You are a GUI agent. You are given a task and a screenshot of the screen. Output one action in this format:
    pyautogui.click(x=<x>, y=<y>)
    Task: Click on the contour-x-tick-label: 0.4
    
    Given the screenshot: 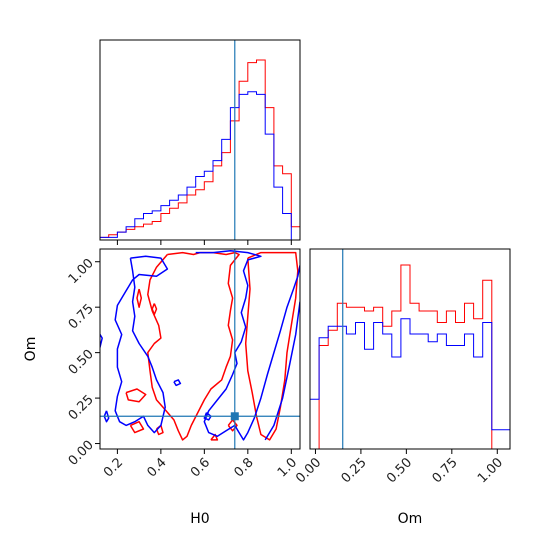 What is the action you would take?
    pyautogui.click(x=156, y=467)
    